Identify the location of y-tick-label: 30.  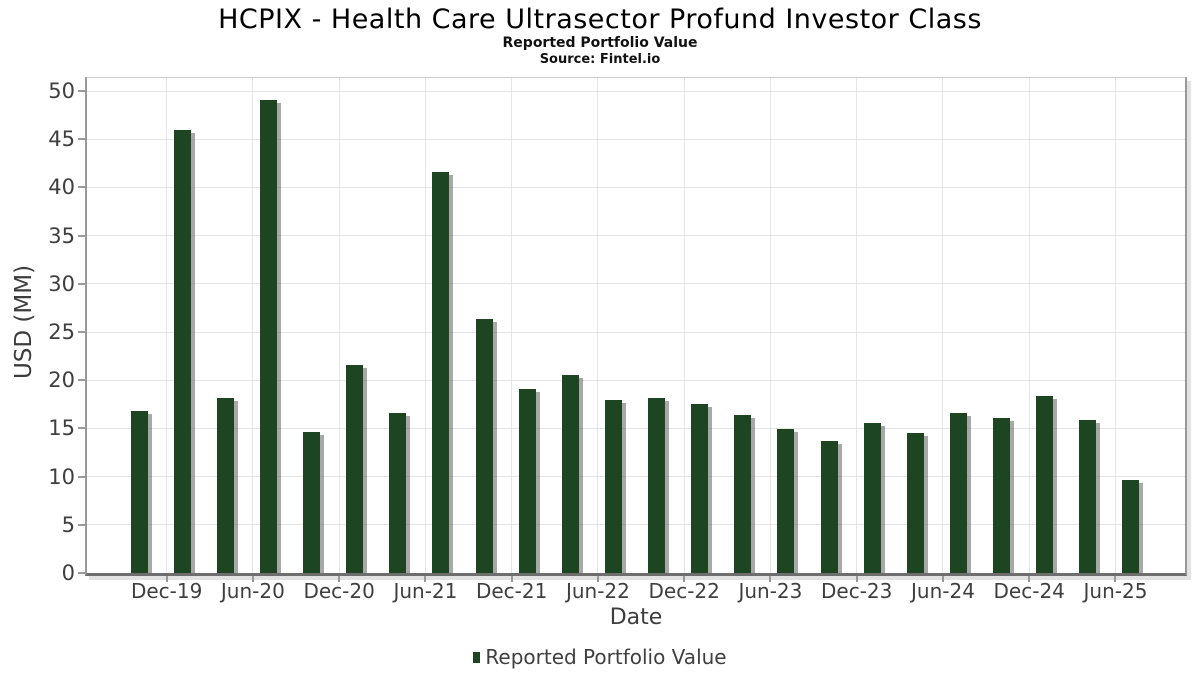
(61, 283).